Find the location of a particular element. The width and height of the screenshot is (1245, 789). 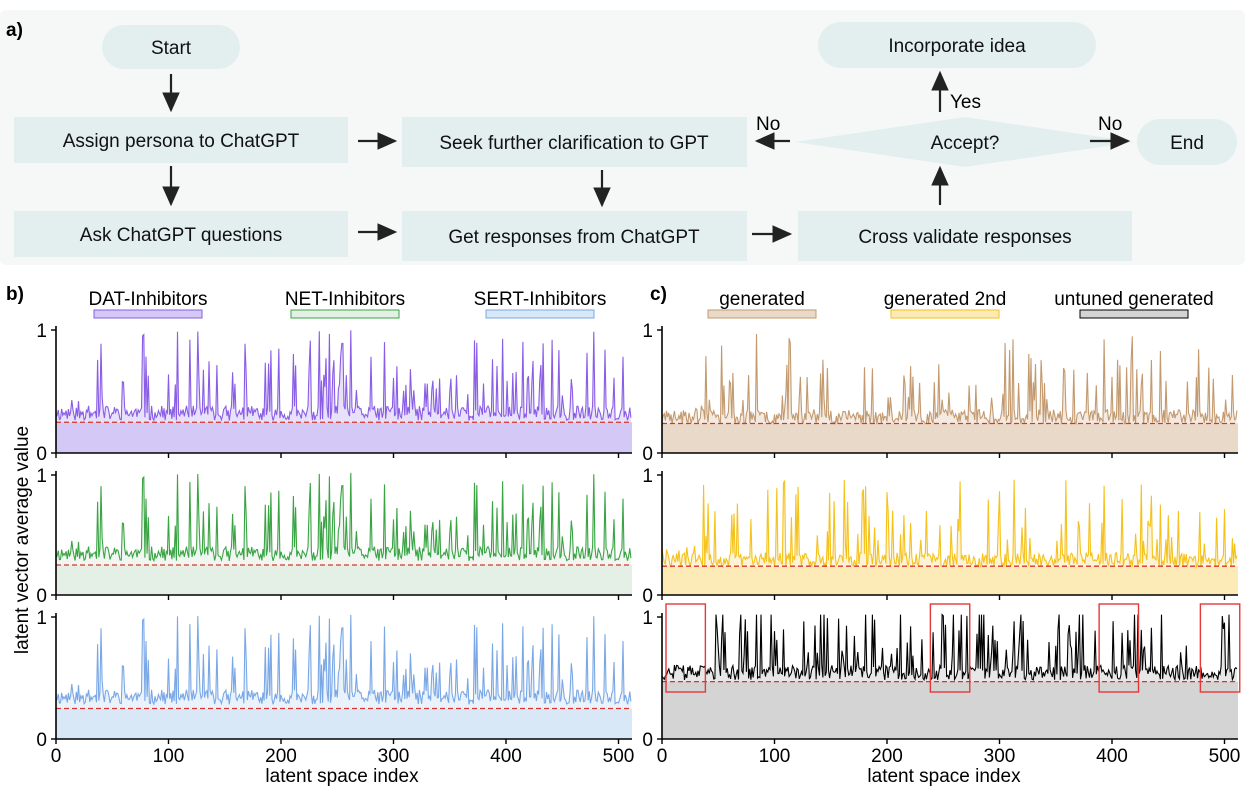

seek-node is located at coordinates (574, 142).